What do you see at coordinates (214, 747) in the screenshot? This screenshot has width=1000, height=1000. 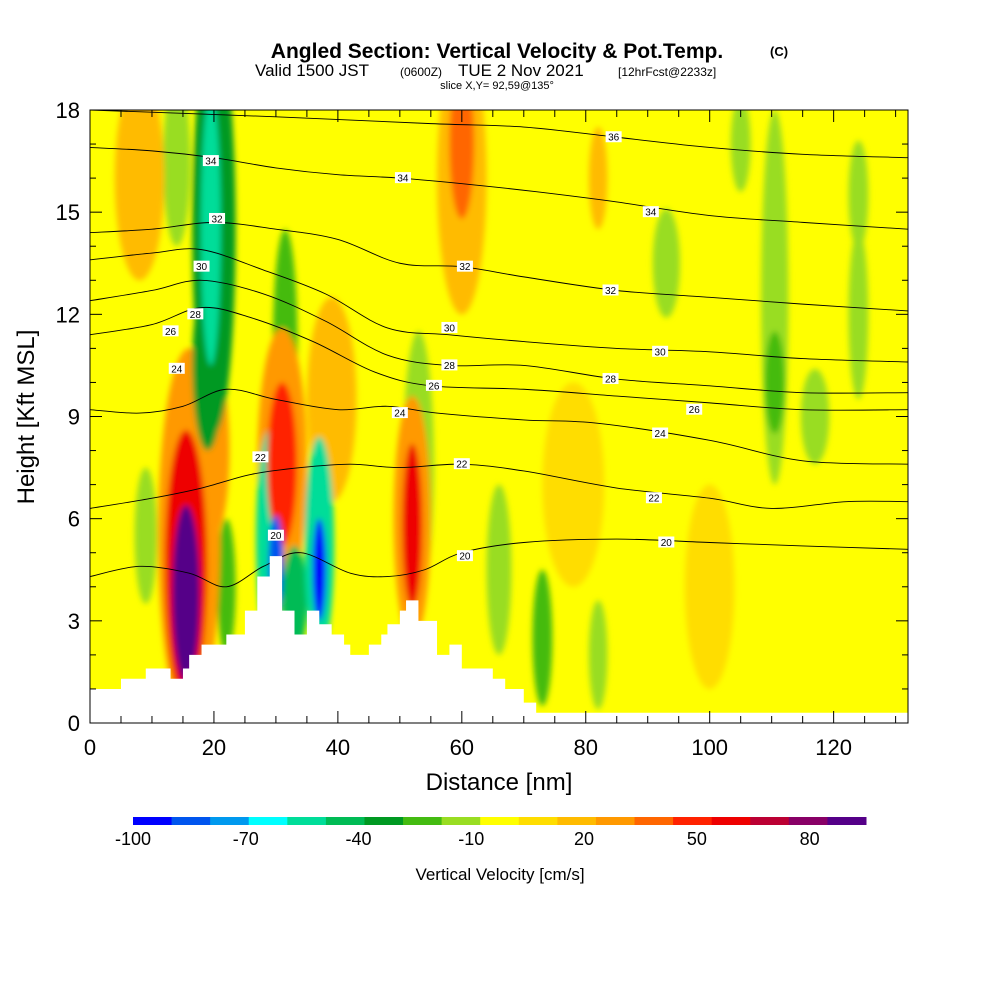 I see `x-tick-label: 20` at bounding box center [214, 747].